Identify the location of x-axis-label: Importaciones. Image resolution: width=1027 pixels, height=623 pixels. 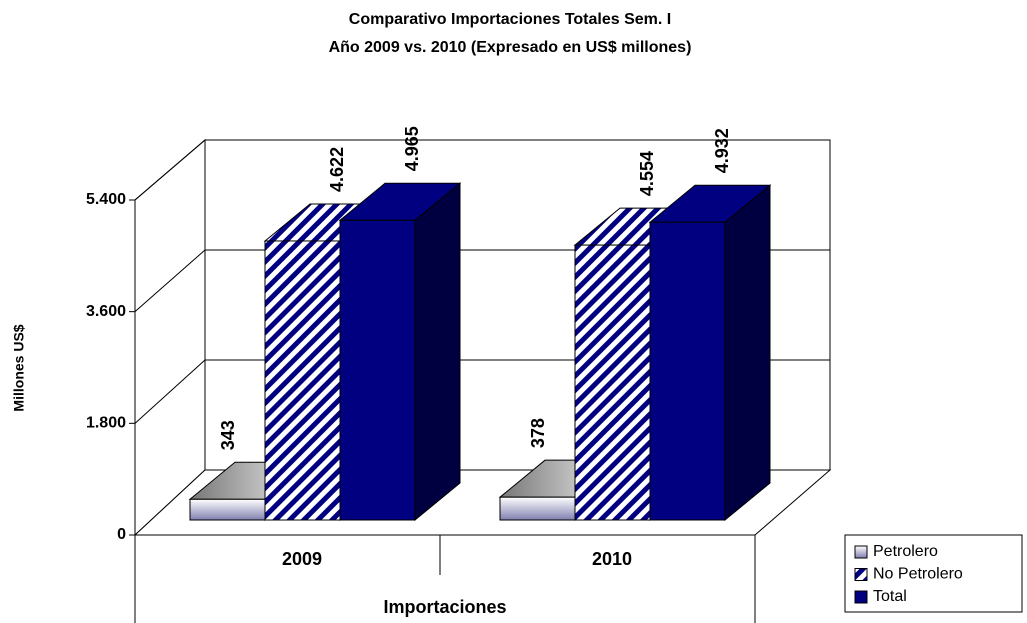
(444, 607).